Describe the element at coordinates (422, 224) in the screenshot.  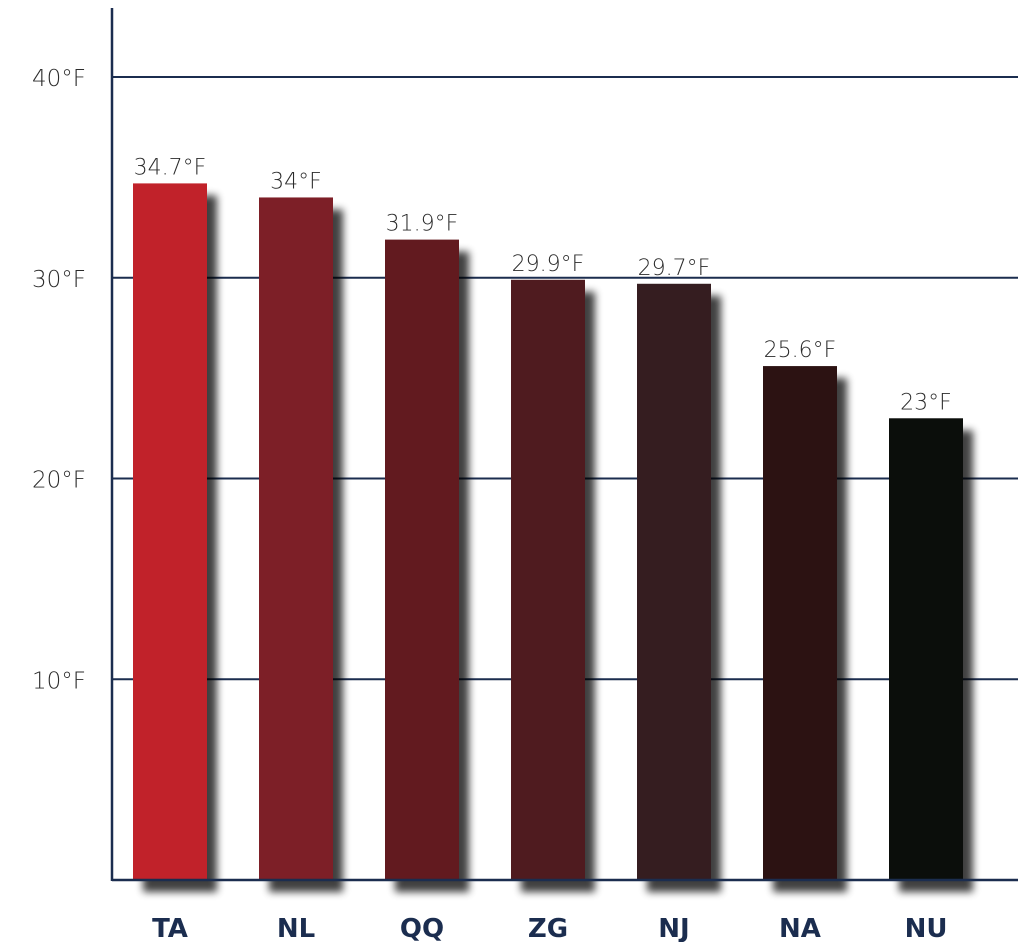
I see `data-label: 31.9°F` at that location.